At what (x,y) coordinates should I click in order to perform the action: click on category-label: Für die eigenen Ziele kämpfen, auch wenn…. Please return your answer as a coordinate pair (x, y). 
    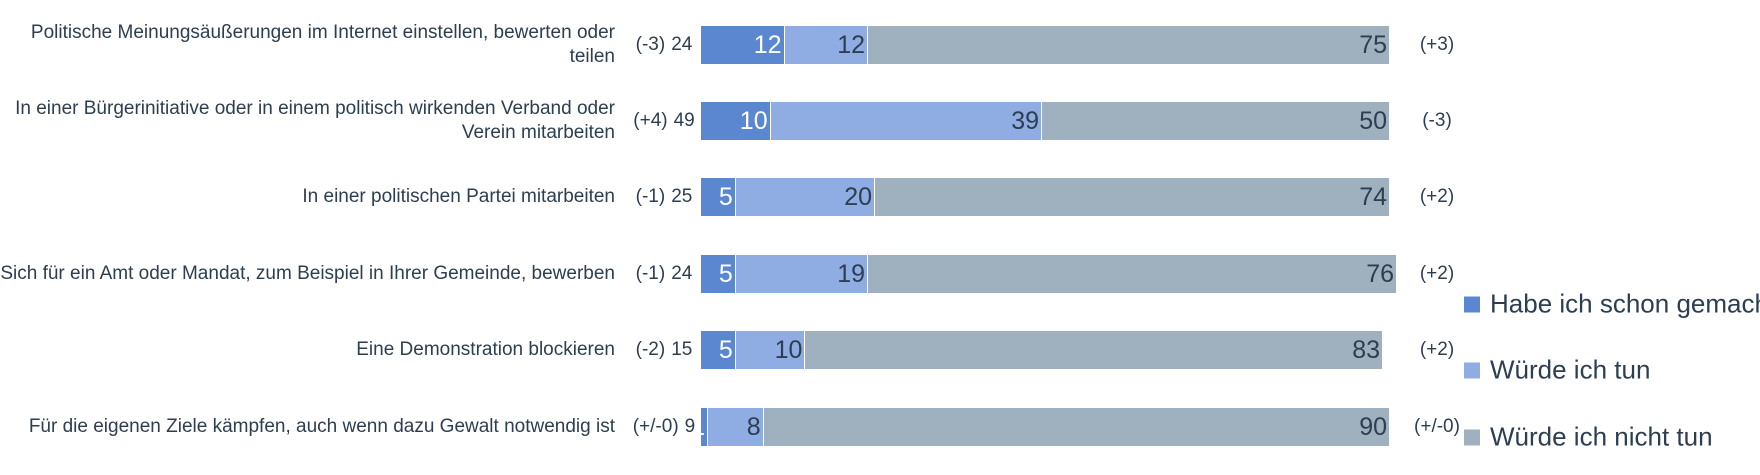
    Looking at the image, I should click on (321, 426).